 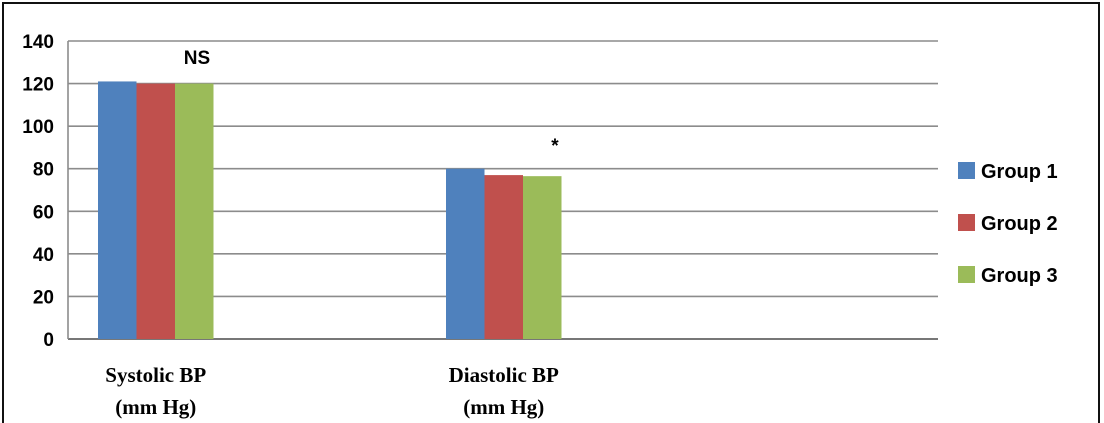 What do you see at coordinates (48, 340) in the screenshot?
I see `y-tick-label: 0` at bounding box center [48, 340].